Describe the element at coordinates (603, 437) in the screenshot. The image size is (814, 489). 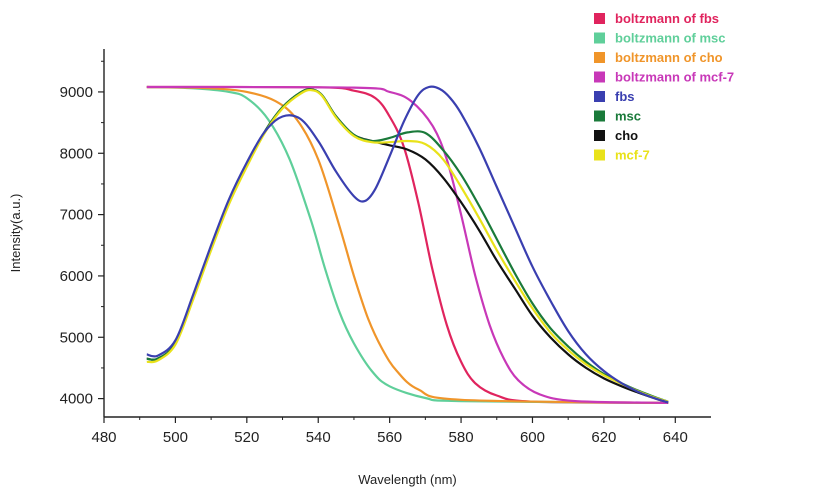
I see `x-tick-label: 620` at that location.